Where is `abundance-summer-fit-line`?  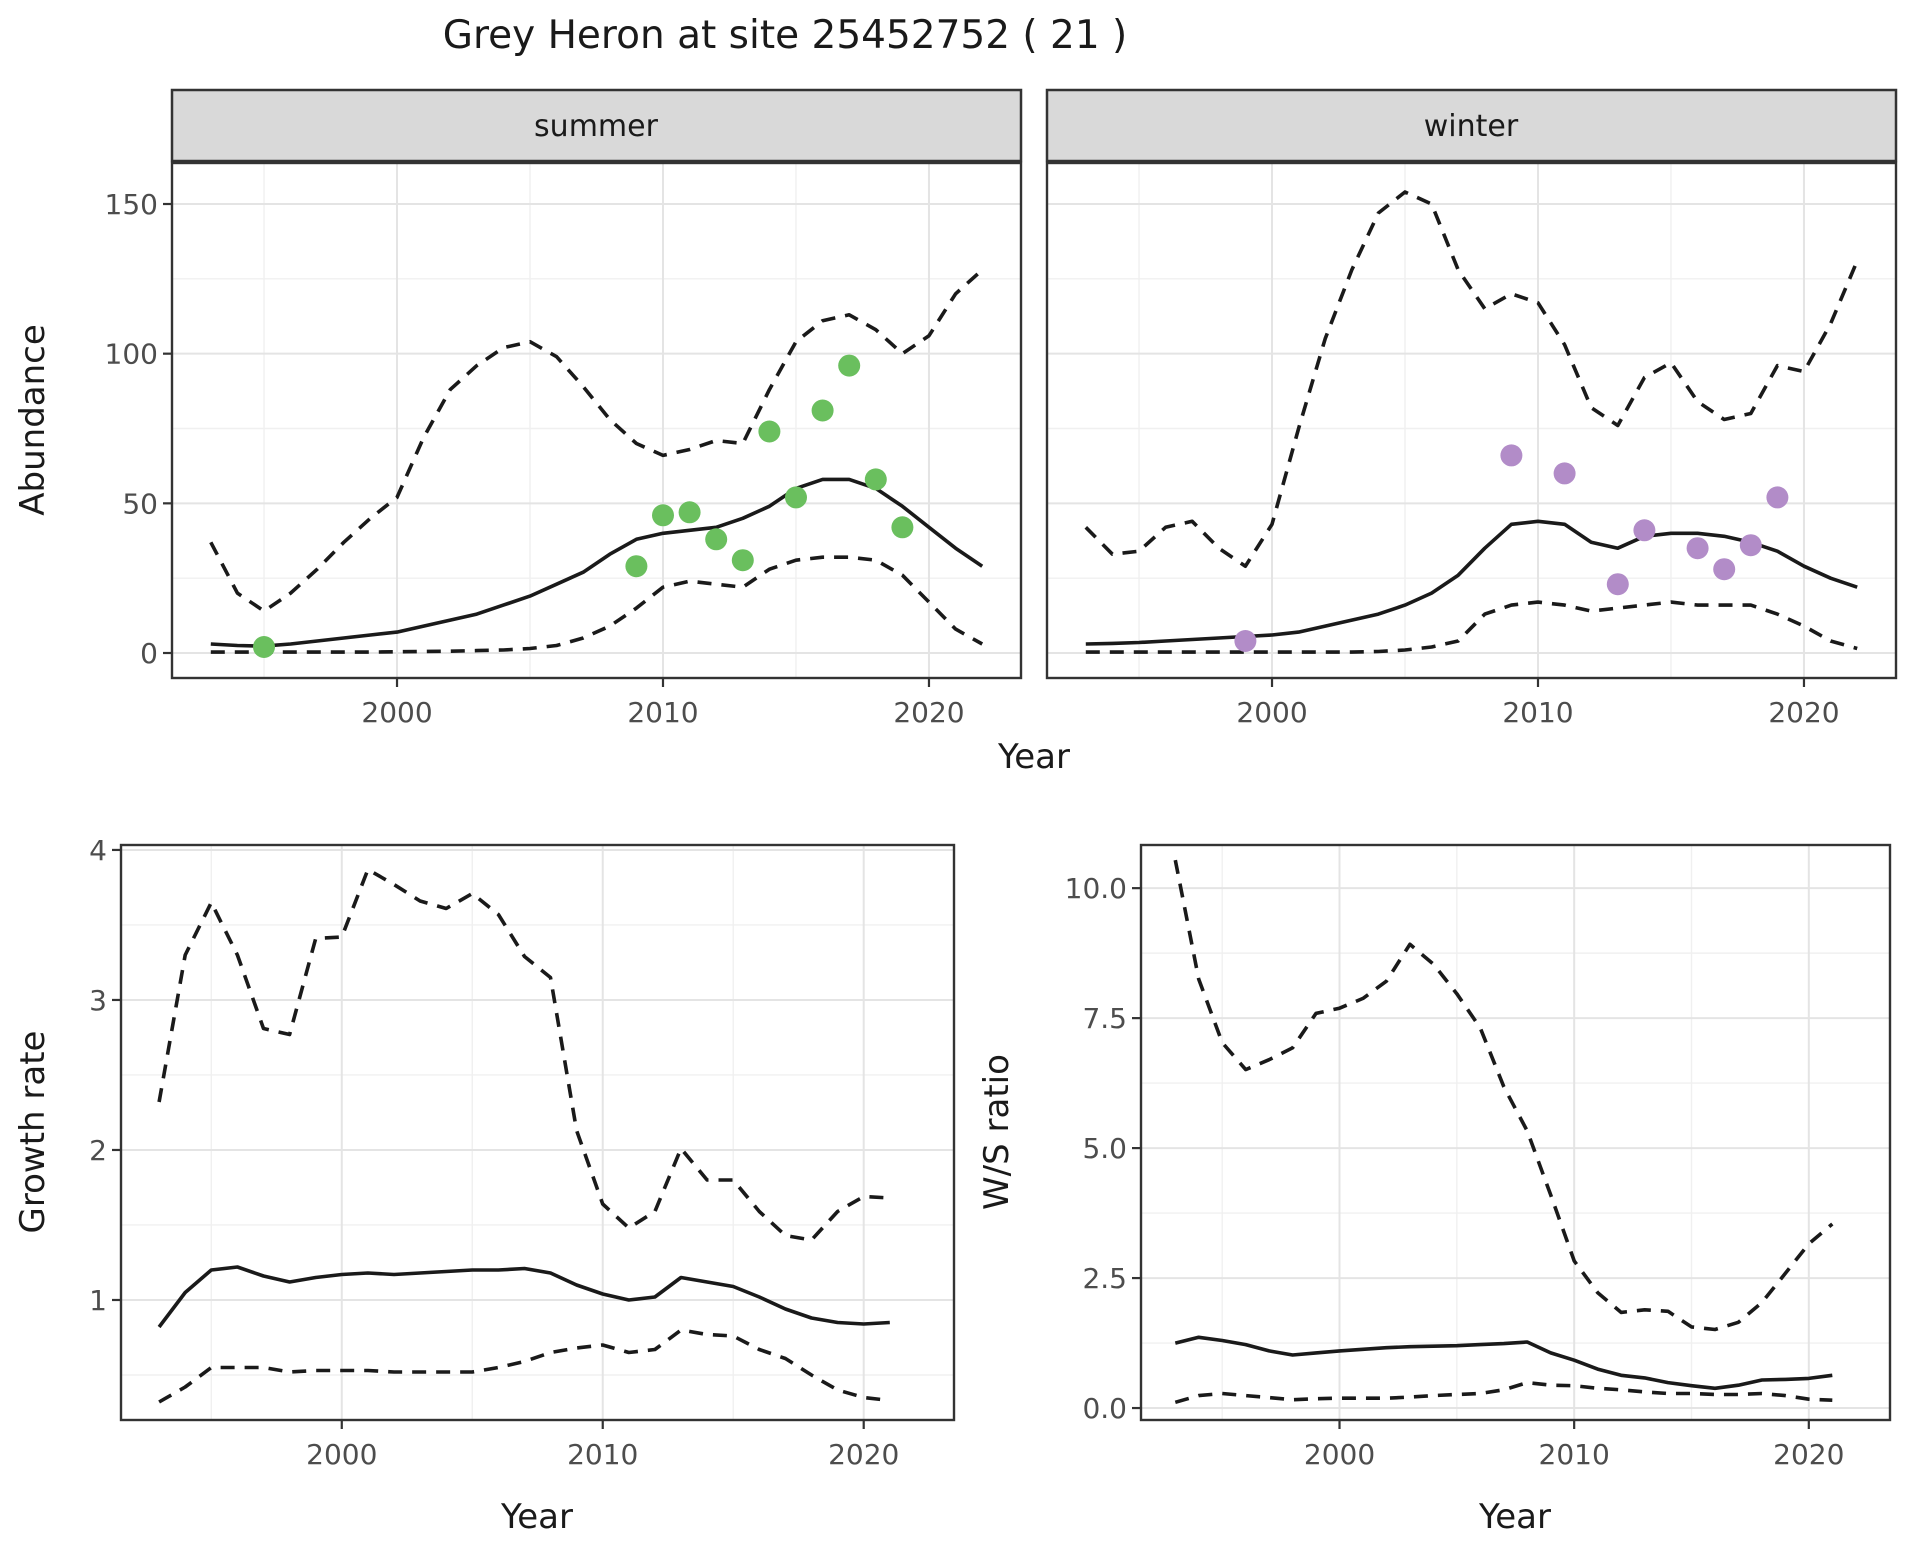 abundance-summer-fit-line is located at coordinates (597, 562).